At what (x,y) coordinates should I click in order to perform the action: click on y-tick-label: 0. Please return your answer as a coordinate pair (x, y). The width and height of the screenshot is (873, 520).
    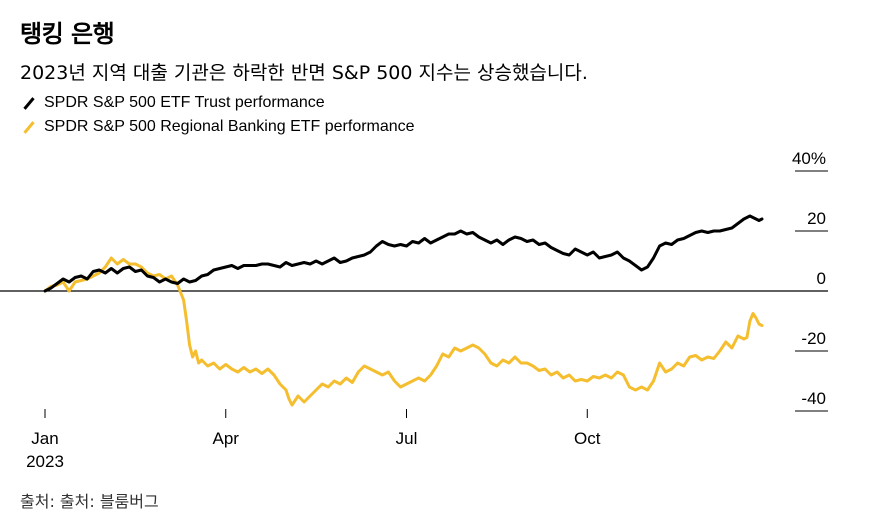
    Looking at the image, I should click on (821, 278).